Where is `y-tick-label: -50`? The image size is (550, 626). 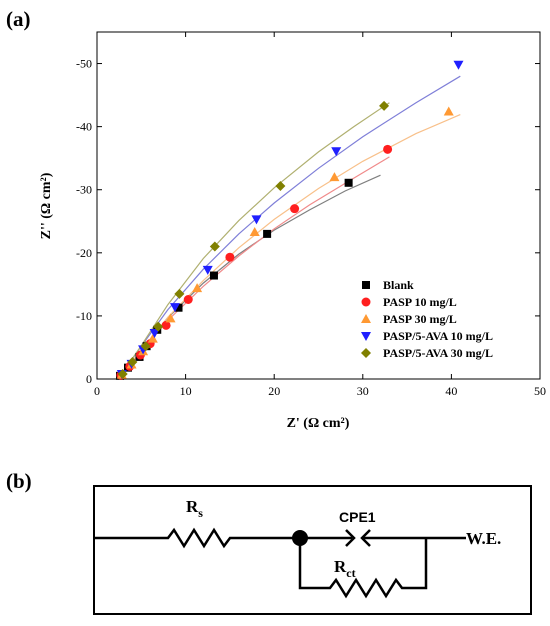
y-tick-label: -50 is located at coordinates (84, 64).